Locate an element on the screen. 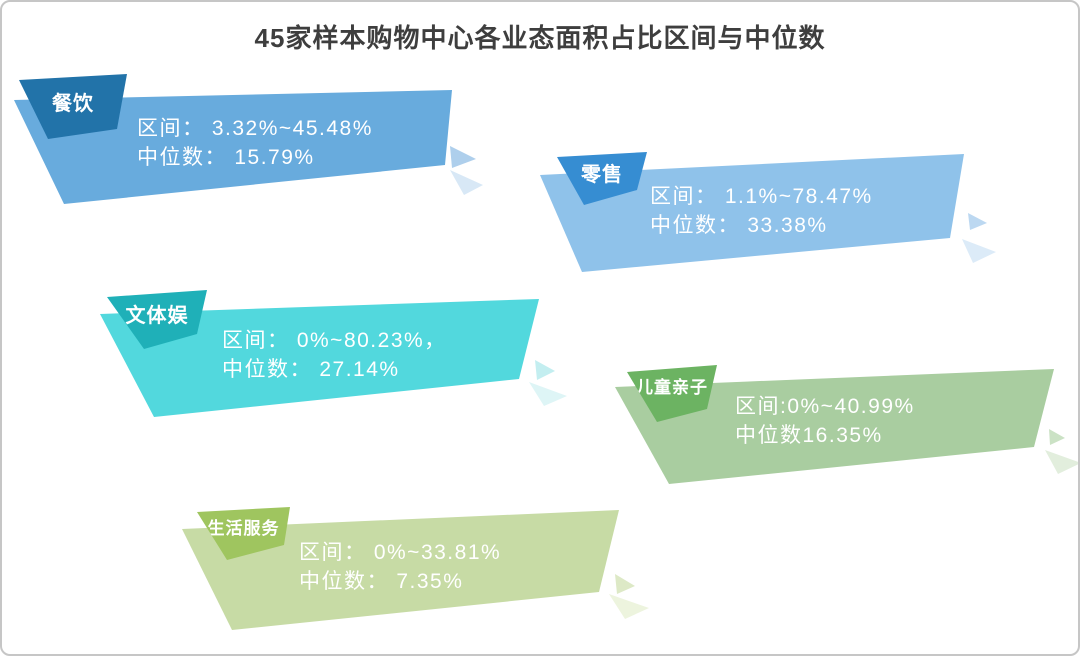  banner-culture-sports-entertainment: 文体娱 区间： 0%~80.23%， 中位数： 27.14% is located at coordinates (333, 353).